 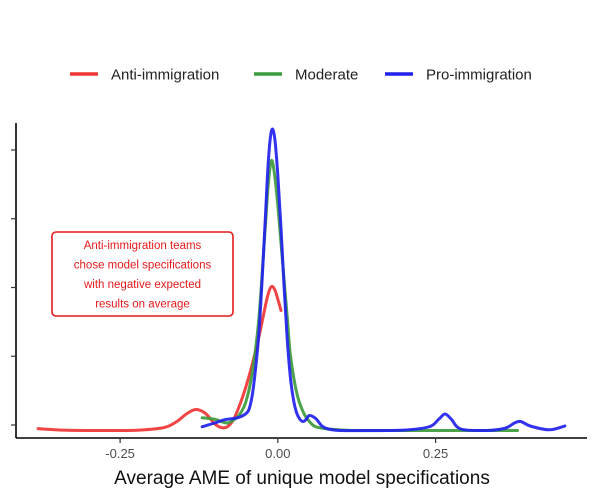 What do you see at coordinates (143, 246) in the screenshot?
I see `annotation-line-1: Anti-immigration teams` at bounding box center [143, 246].